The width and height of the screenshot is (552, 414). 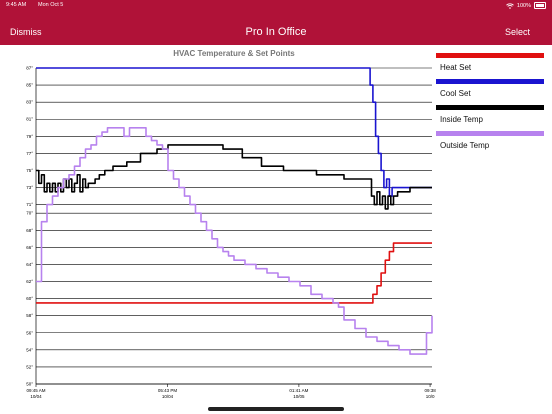 I want to click on y-tick-label: 58°, so click(x=29, y=315).